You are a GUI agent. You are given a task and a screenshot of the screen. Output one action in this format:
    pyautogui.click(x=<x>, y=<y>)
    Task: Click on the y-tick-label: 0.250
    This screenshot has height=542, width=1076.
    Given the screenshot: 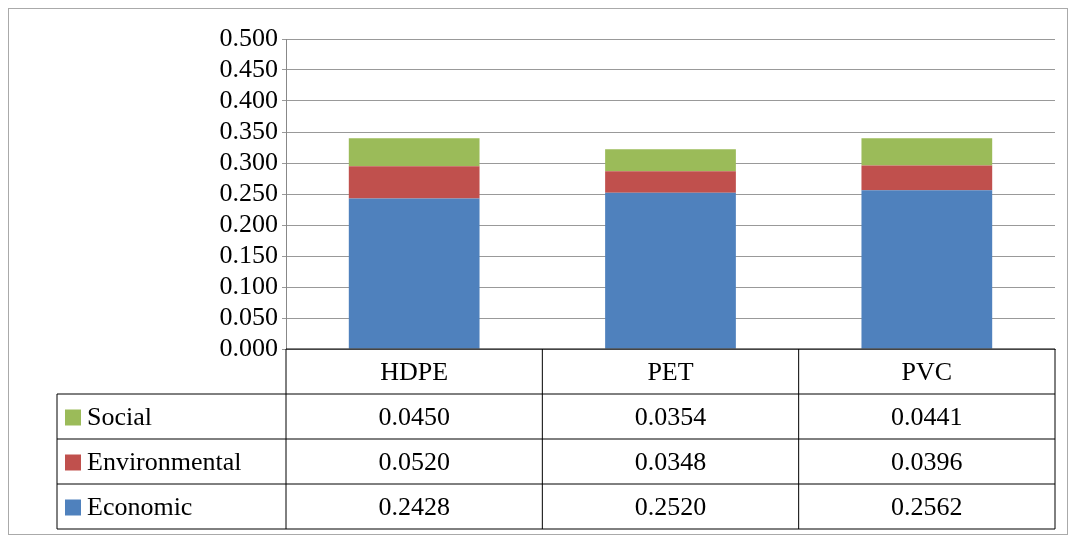 What is the action you would take?
    pyautogui.click(x=248, y=192)
    